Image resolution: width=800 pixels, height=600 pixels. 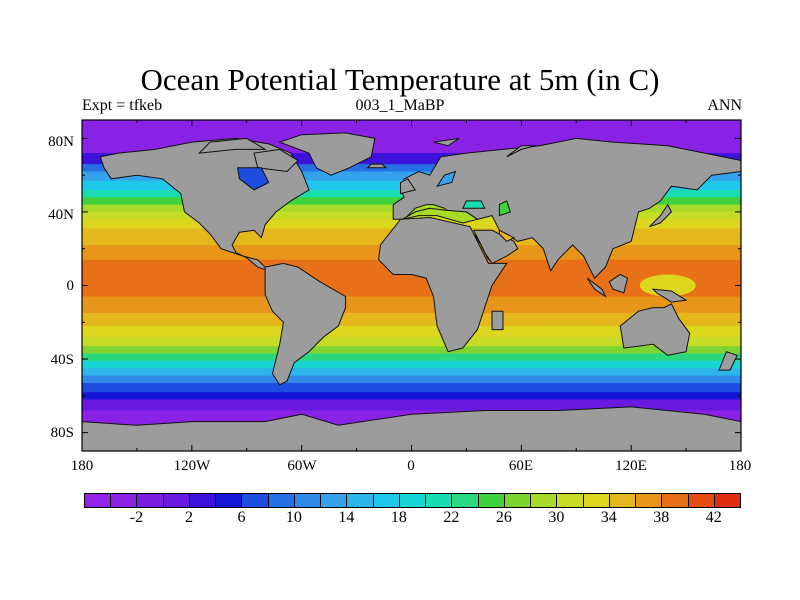 I want to click on sea-persian-gulf, so click(x=507, y=236).